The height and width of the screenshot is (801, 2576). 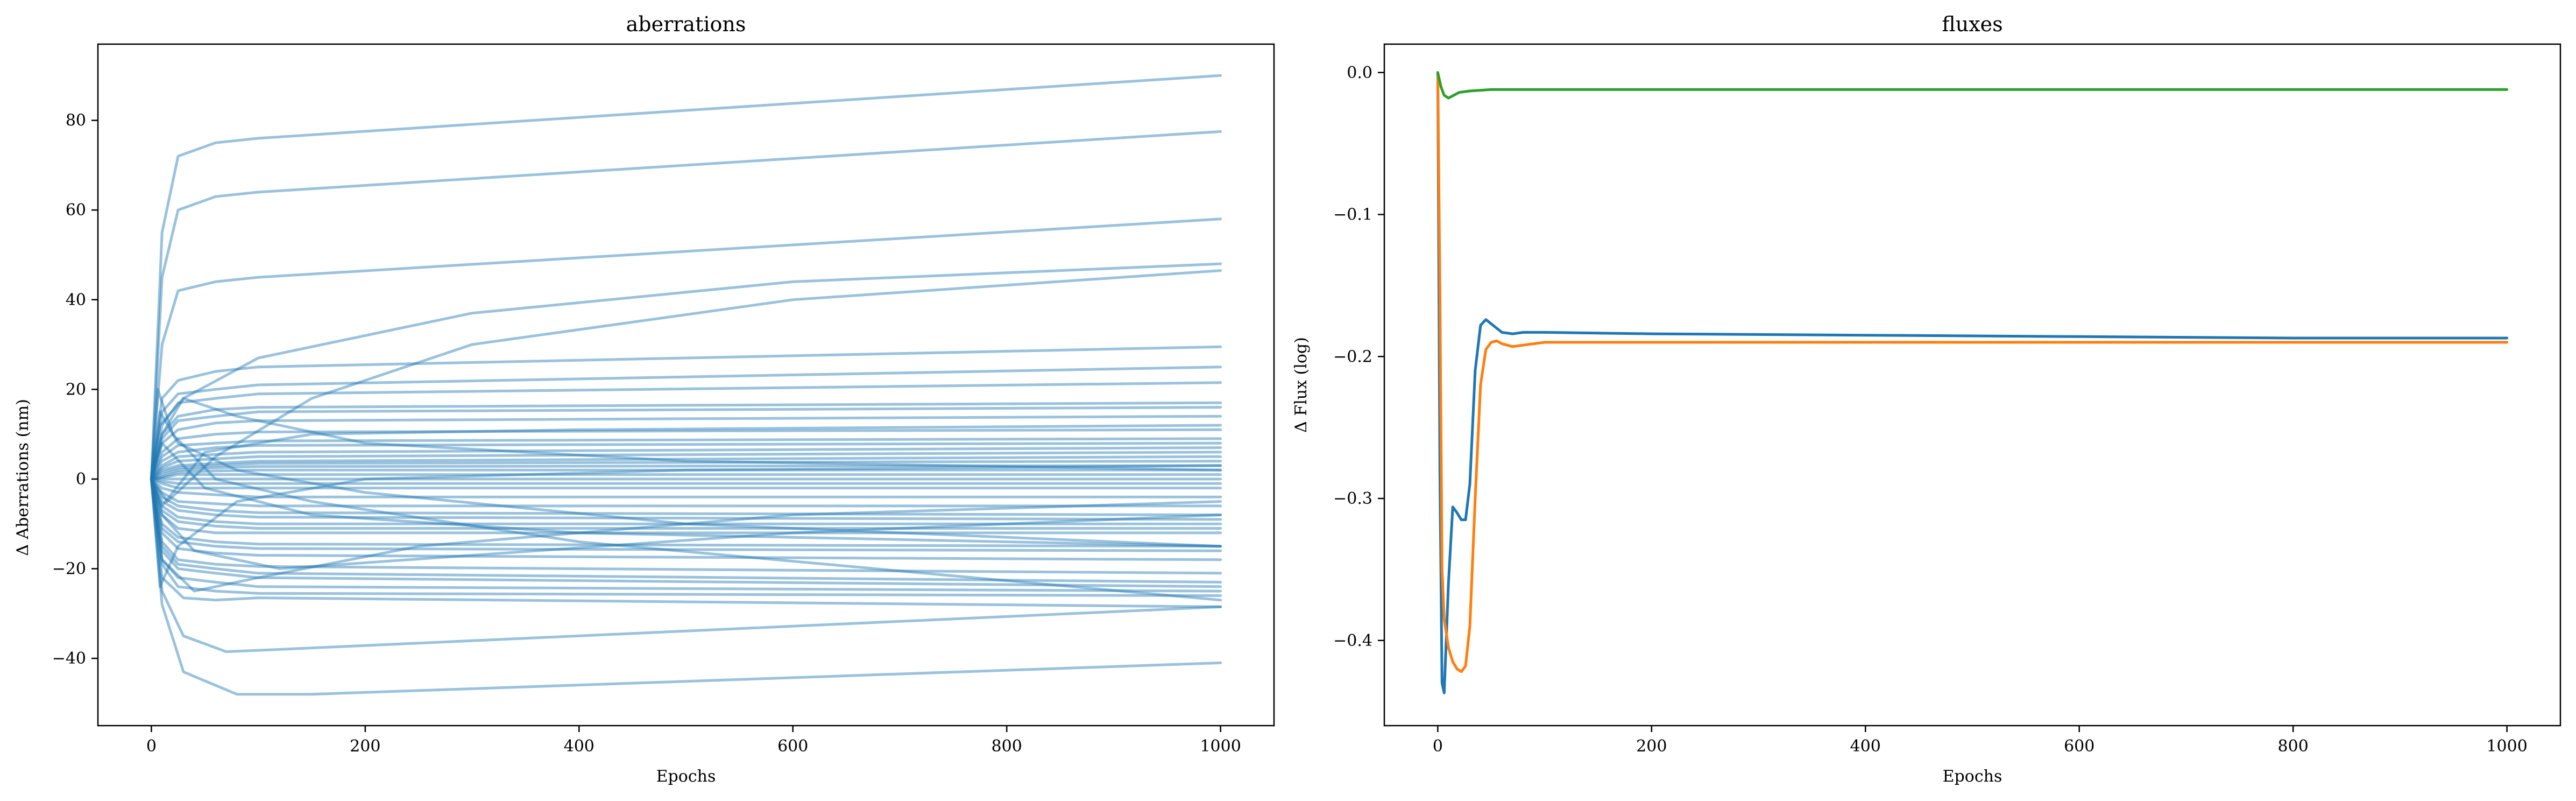 I want to click on aberrations-x-ticks: 0 200 400 600 800 1000, so click(x=693, y=741).